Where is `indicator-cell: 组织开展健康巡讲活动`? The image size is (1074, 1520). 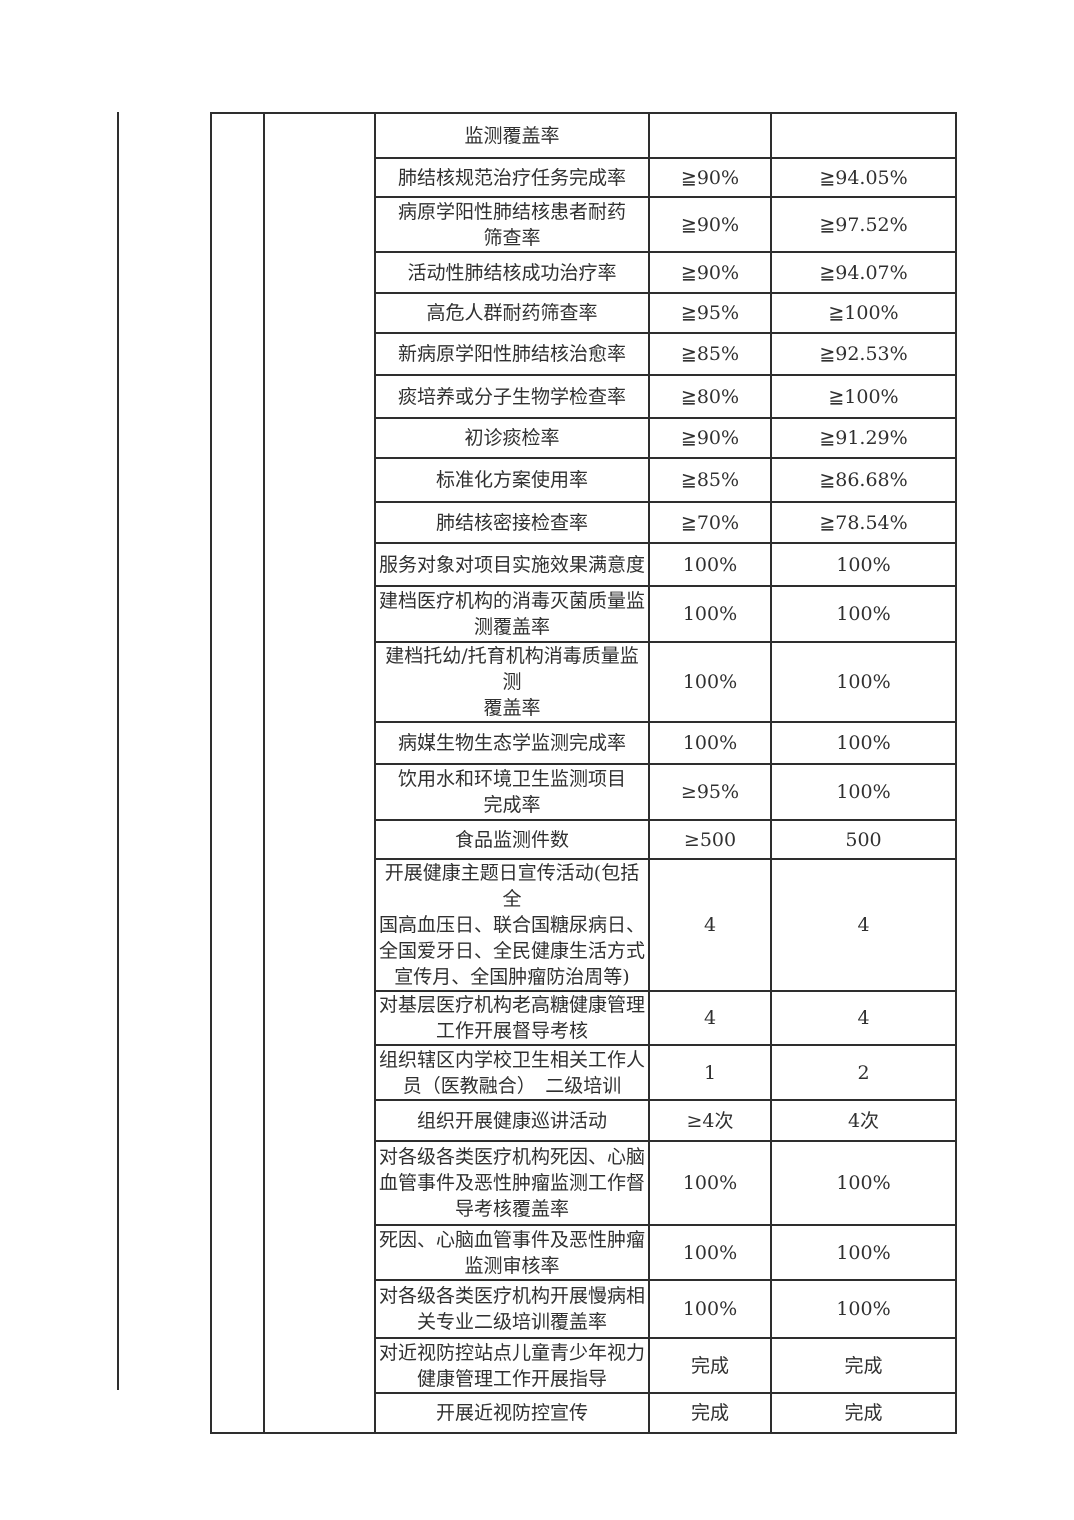 indicator-cell: 组织开展健康巡讲活动 is located at coordinates (512, 1120).